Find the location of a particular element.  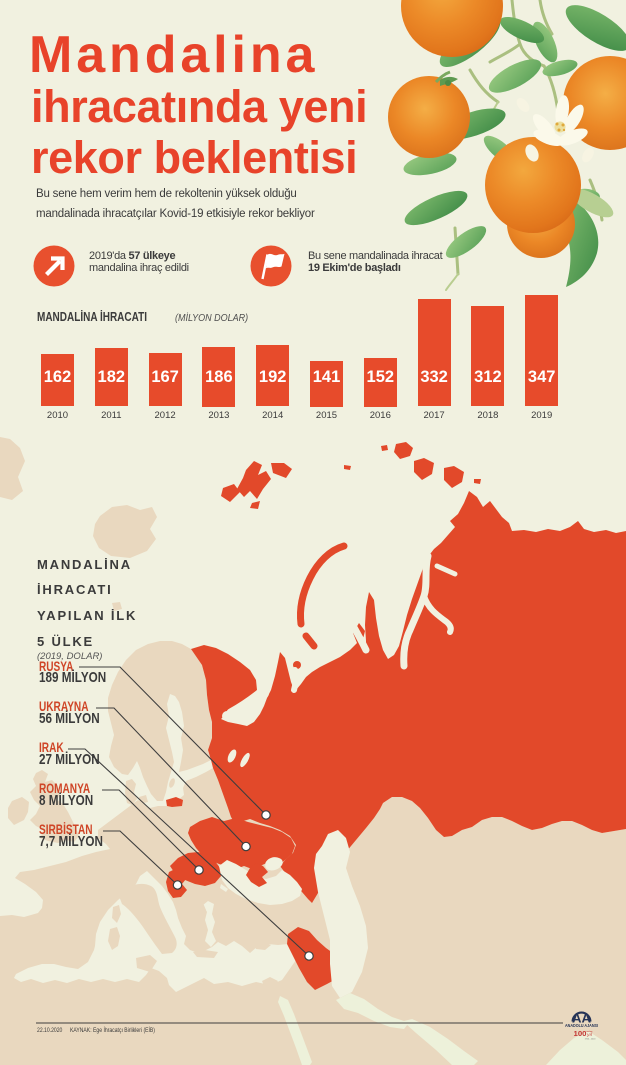

svg-text: yıl is located at coordinates (589, 1035).